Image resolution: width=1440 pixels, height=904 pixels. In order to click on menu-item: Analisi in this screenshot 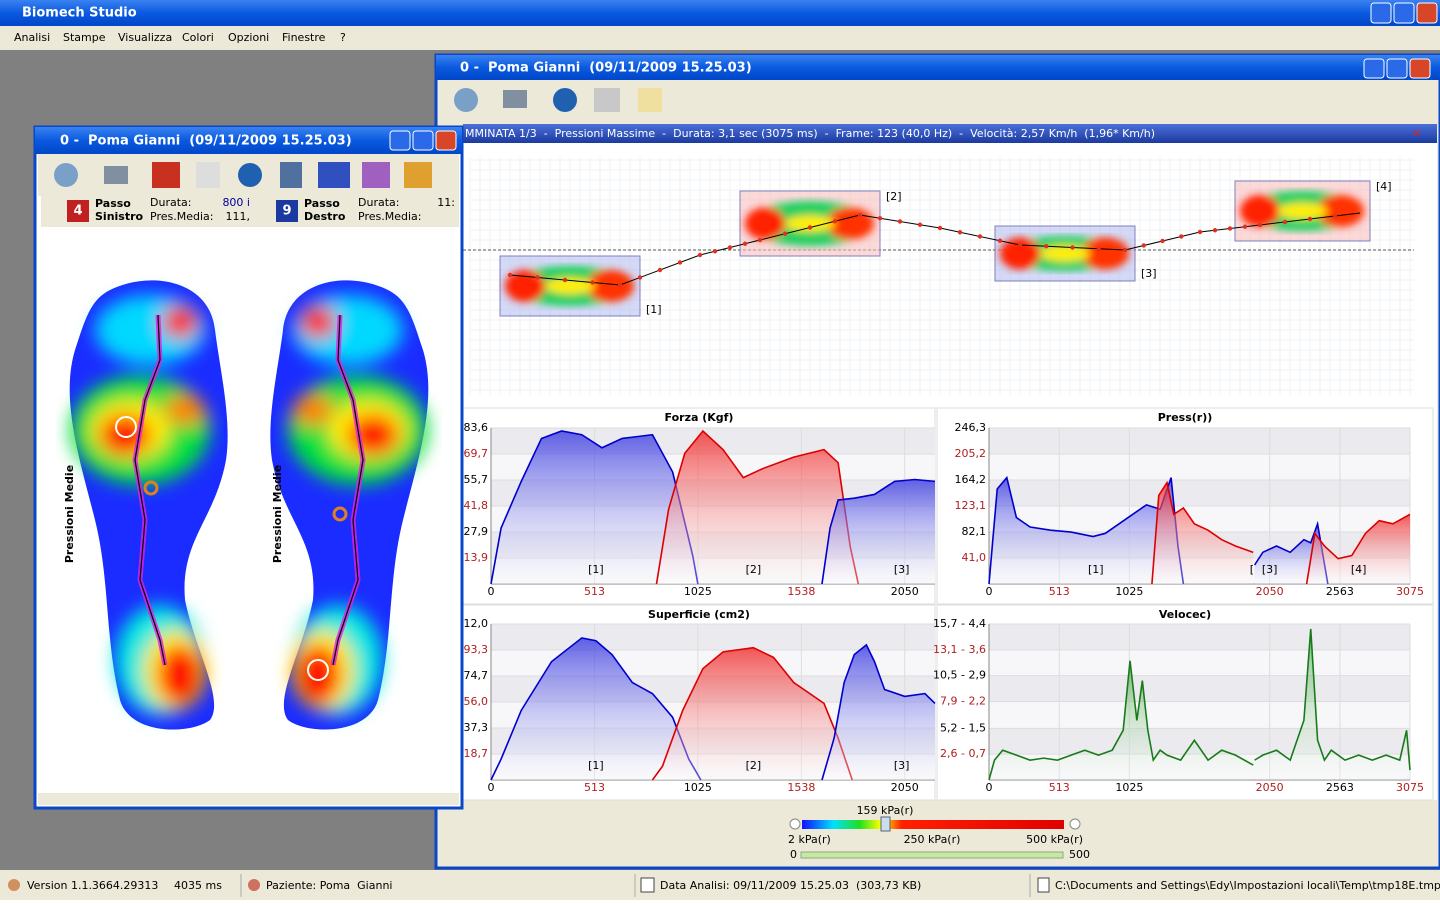, I will do `click(32, 37)`.